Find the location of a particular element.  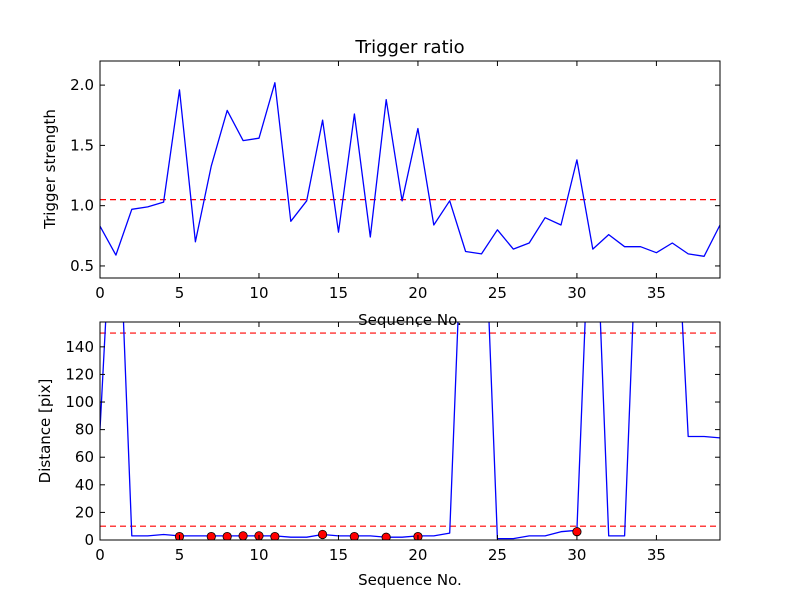

bottom-x-tick-label: 5 is located at coordinates (180, 555).